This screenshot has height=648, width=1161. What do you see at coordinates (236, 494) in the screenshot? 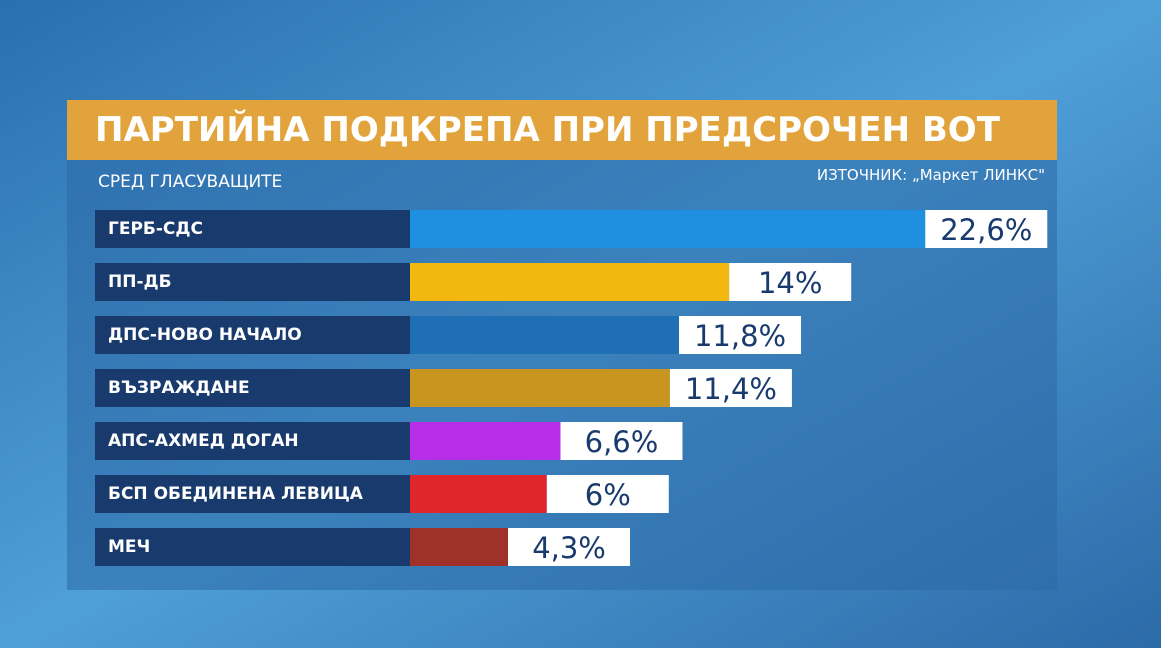
I see `category-label: БСП ОБЕДИНЕНА ЛЕВИЦА` at bounding box center [236, 494].